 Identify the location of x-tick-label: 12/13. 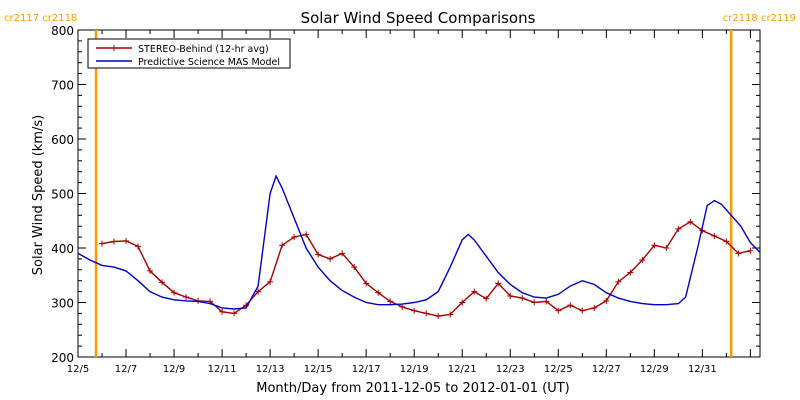
(270, 369).